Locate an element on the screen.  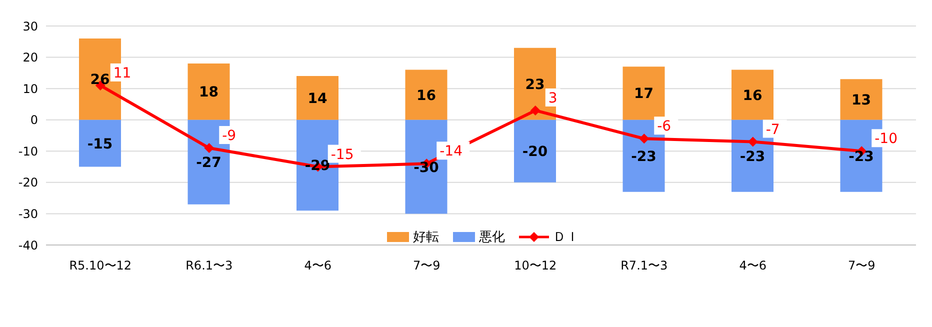
legend-label: 好転 is located at coordinates (426, 237).